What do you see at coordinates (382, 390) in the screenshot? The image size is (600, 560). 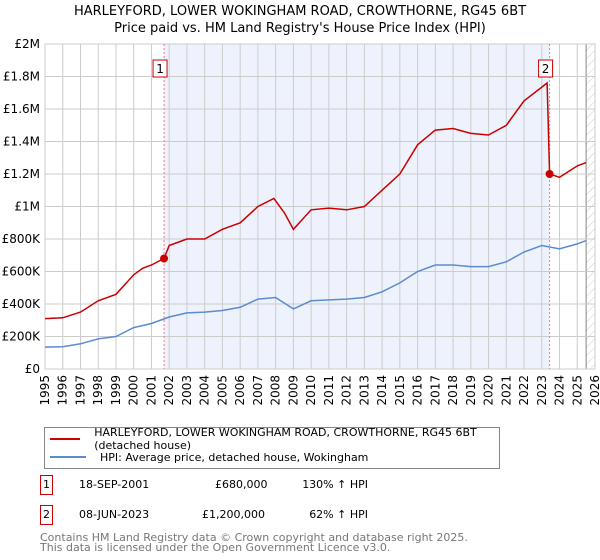 I see `x-tick-label: 2014` at bounding box center [382, 390].